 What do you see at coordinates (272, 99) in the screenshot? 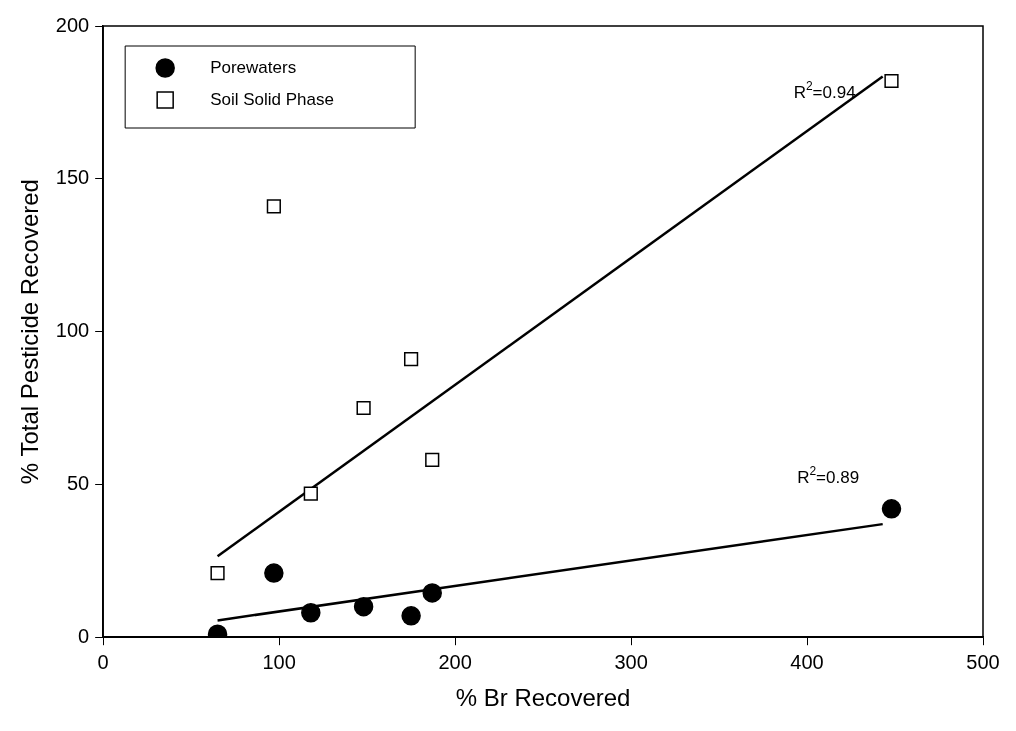
I see `legend-label: Soil Solid Phase` at bounding box center [272, 99].